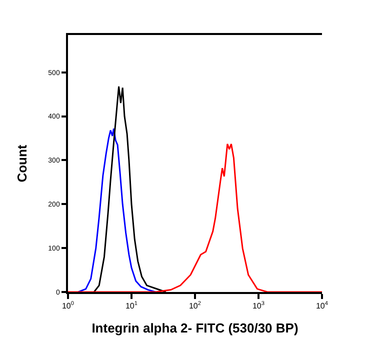  I want to click on x-axis-title: Integrin alpha 2- FITC (530/30 BP), so click(195, 328).